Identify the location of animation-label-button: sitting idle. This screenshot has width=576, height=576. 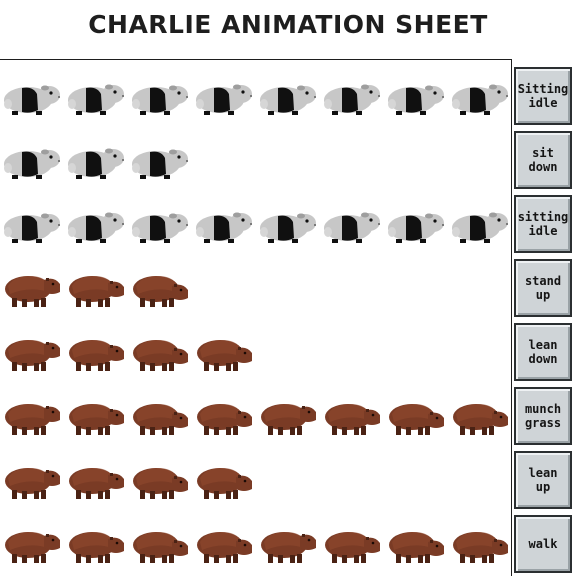
(543, 224).